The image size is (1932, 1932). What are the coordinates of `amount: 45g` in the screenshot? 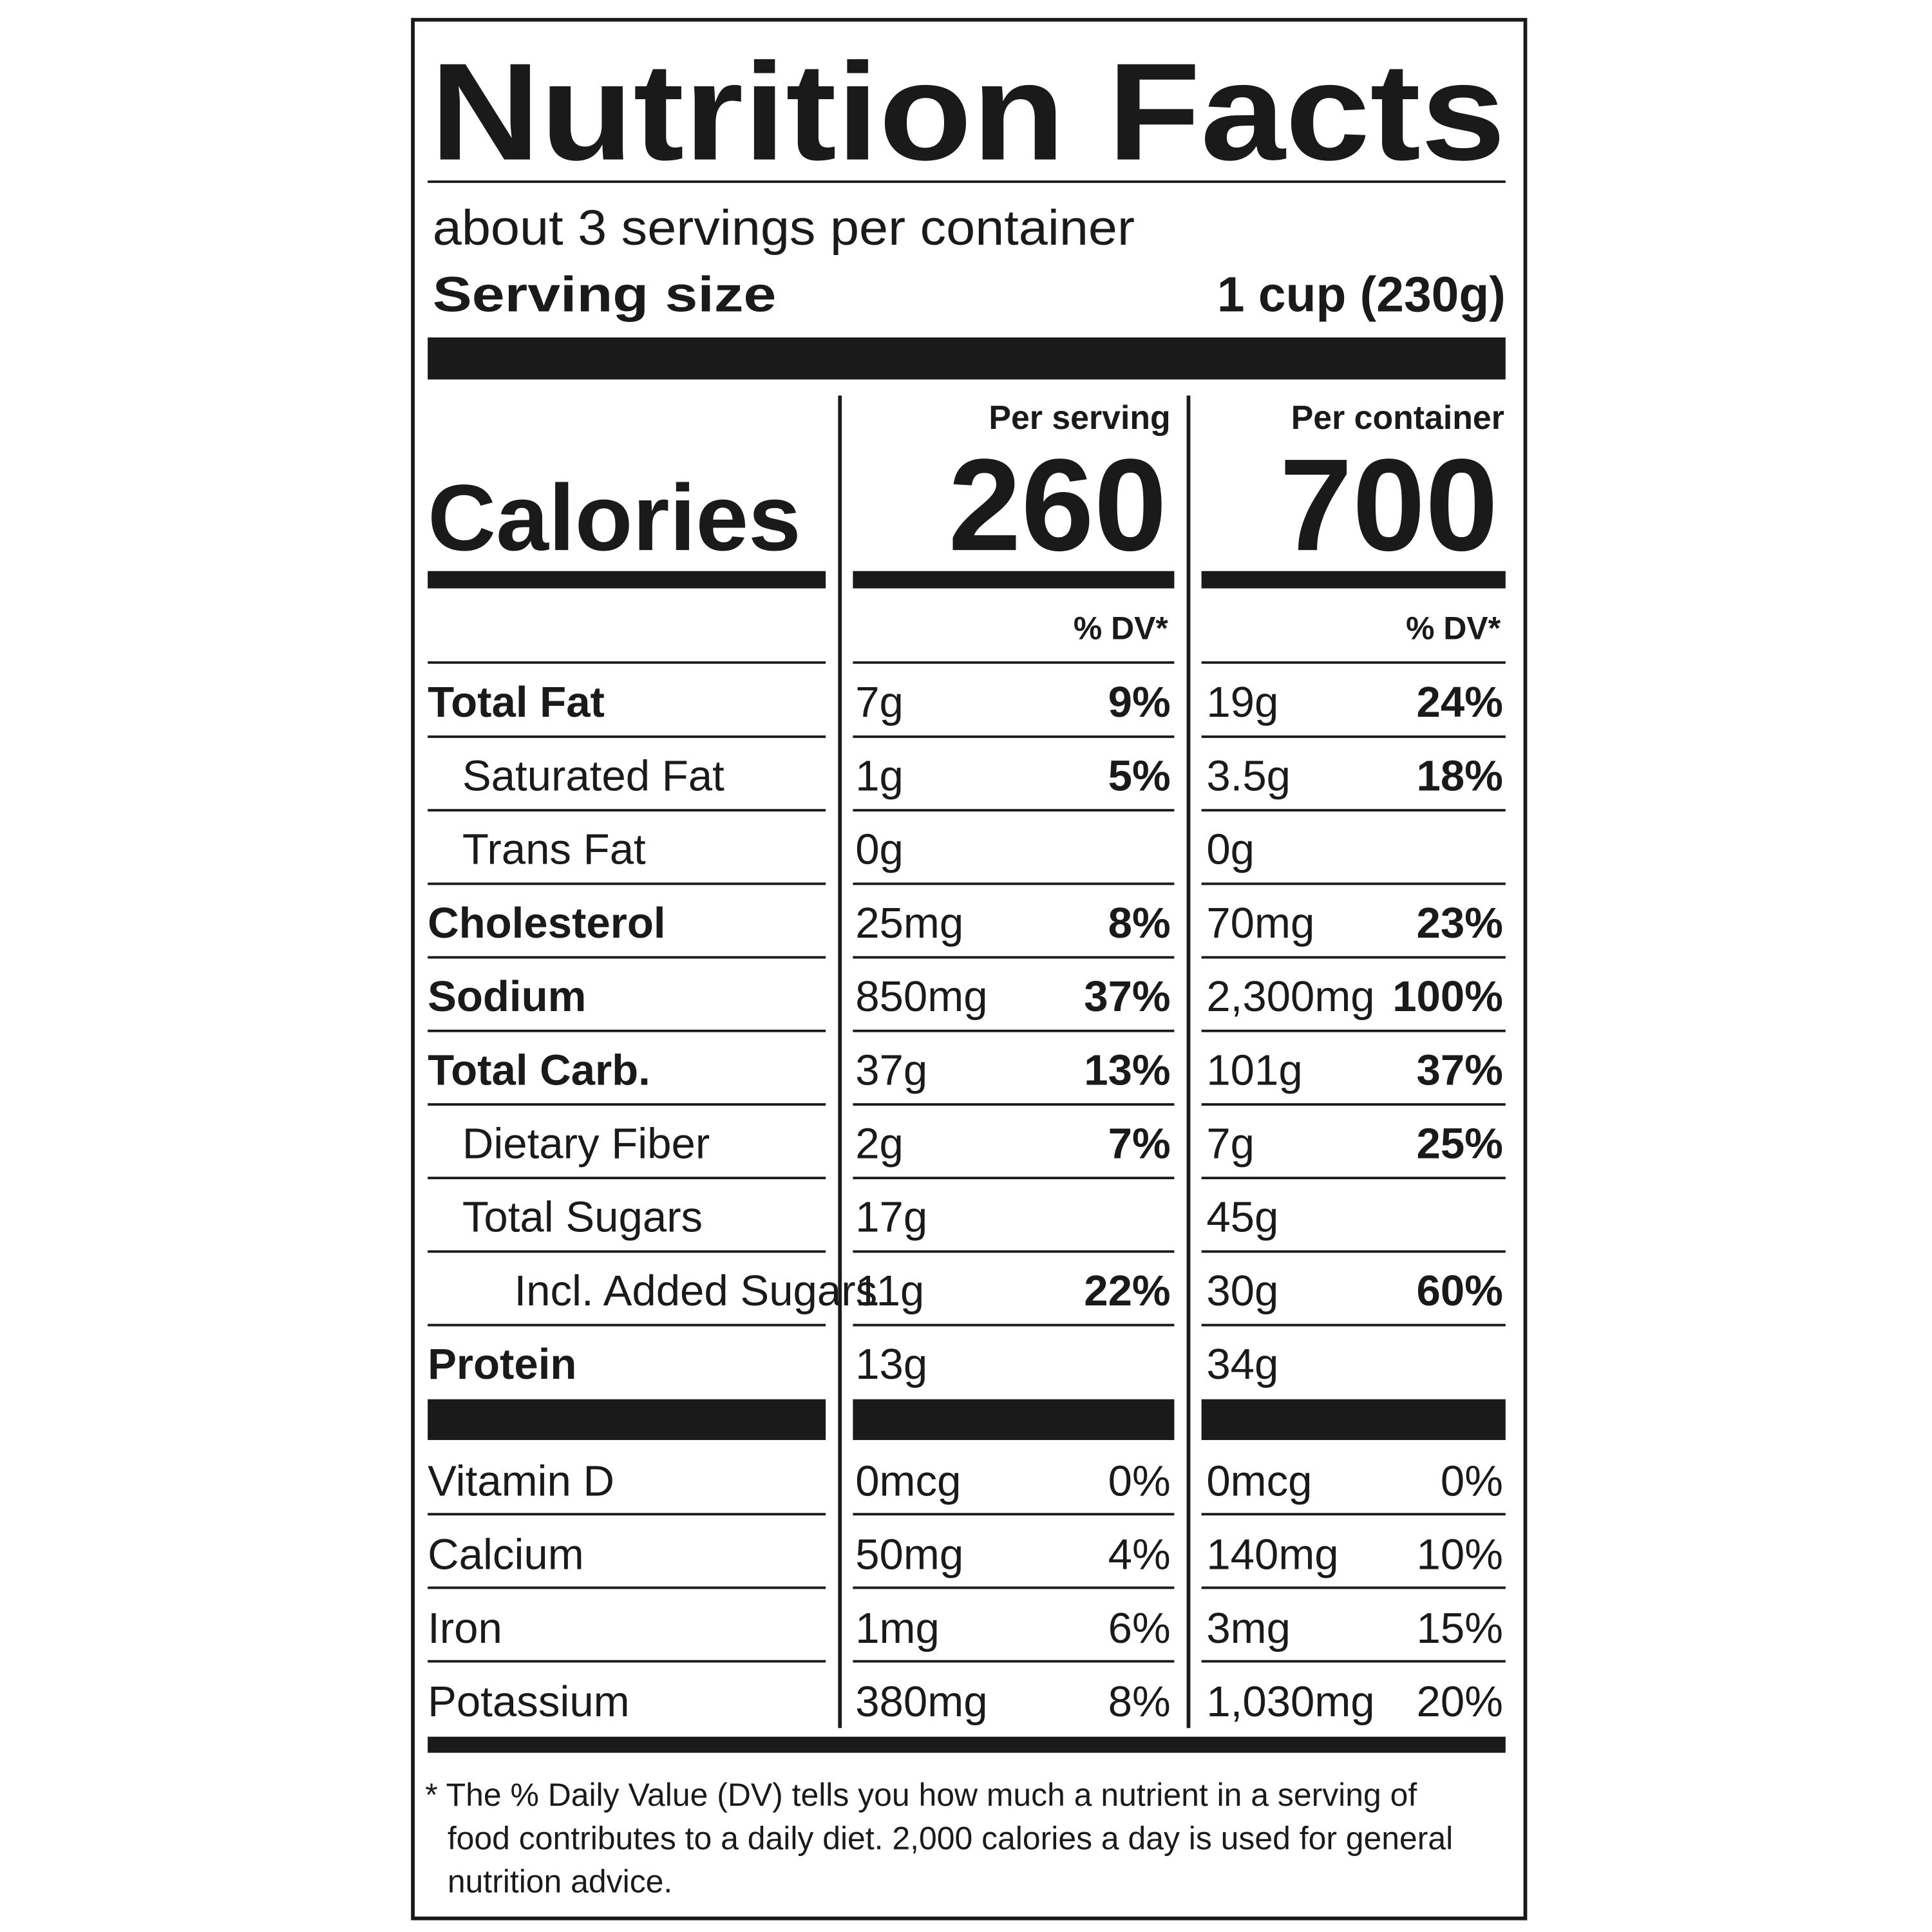 It's located at (1242, 1218).